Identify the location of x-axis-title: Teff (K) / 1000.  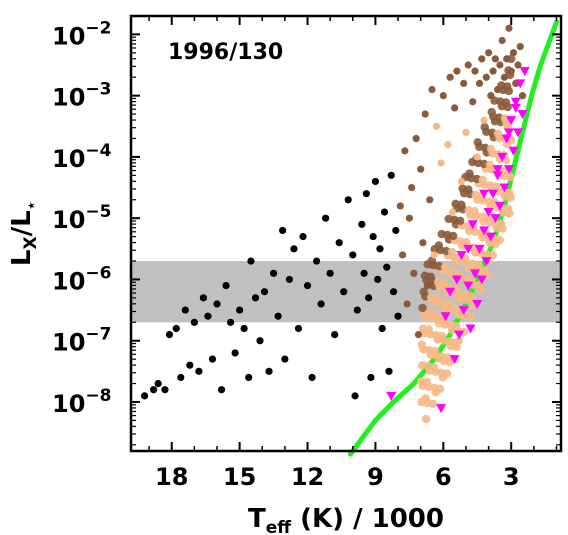
(346, 519).